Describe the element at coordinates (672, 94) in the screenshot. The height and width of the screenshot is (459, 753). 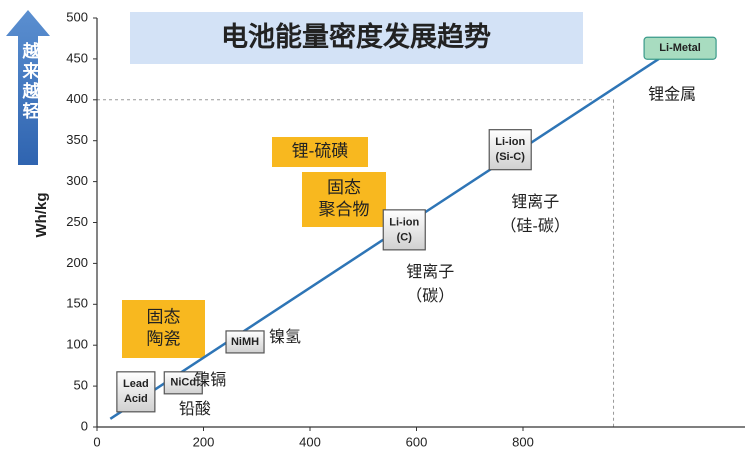
I see `point-name: 锂金属` at that location.